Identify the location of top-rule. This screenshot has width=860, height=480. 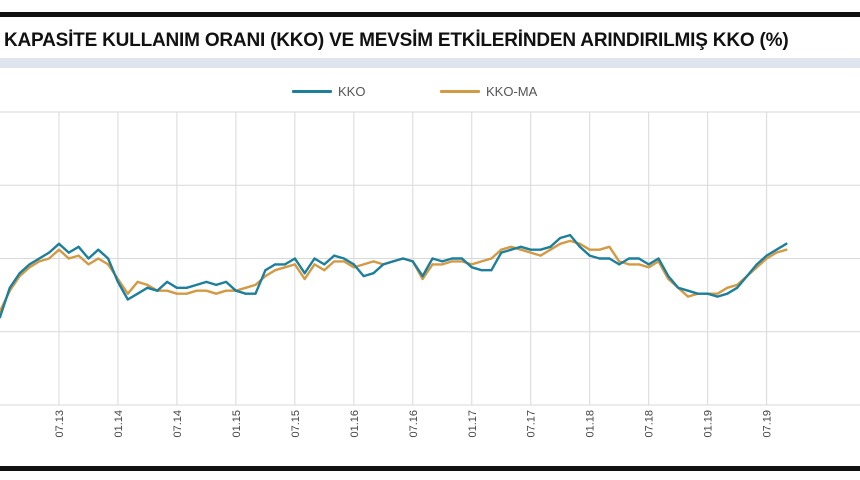
(430, 14).